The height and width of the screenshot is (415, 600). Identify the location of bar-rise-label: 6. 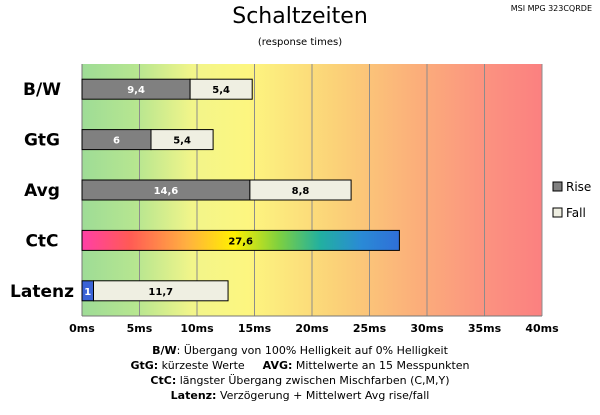
(116, 141).